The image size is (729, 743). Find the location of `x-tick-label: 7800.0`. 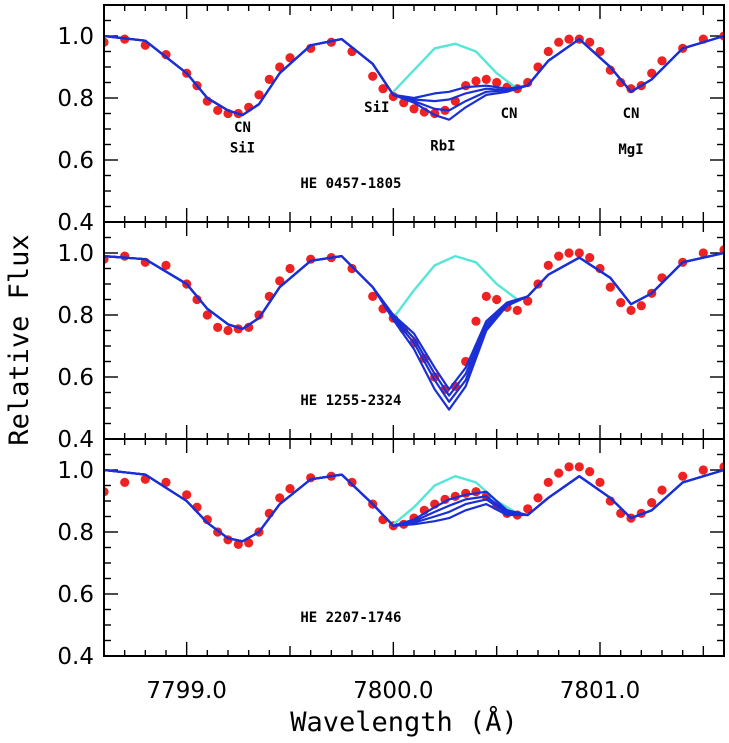

x-tick-label: 7800.0 is located at coordinates (393, 691).